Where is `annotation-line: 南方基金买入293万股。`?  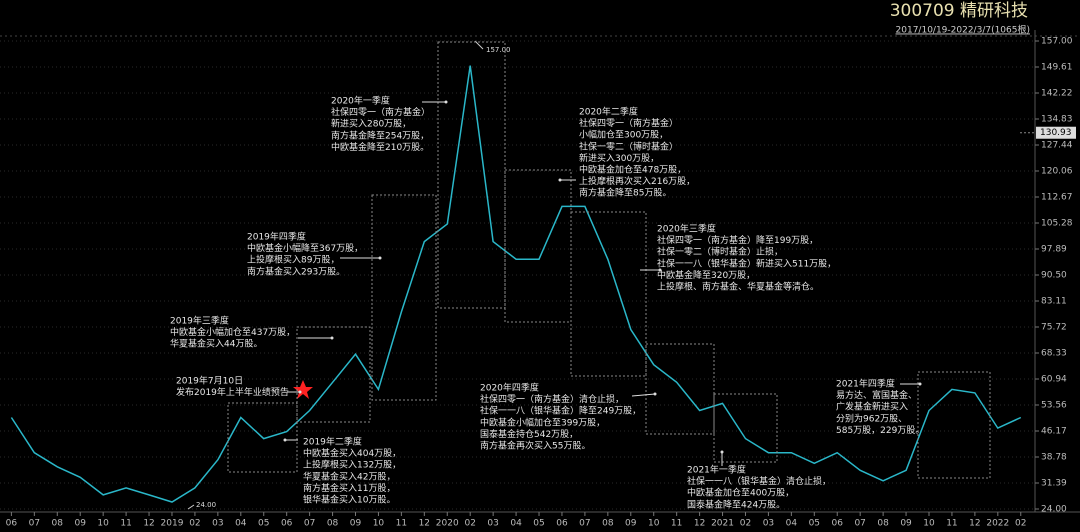 annotation-line: 南方基金买入293万股。 is located at coordinates (296, 271).